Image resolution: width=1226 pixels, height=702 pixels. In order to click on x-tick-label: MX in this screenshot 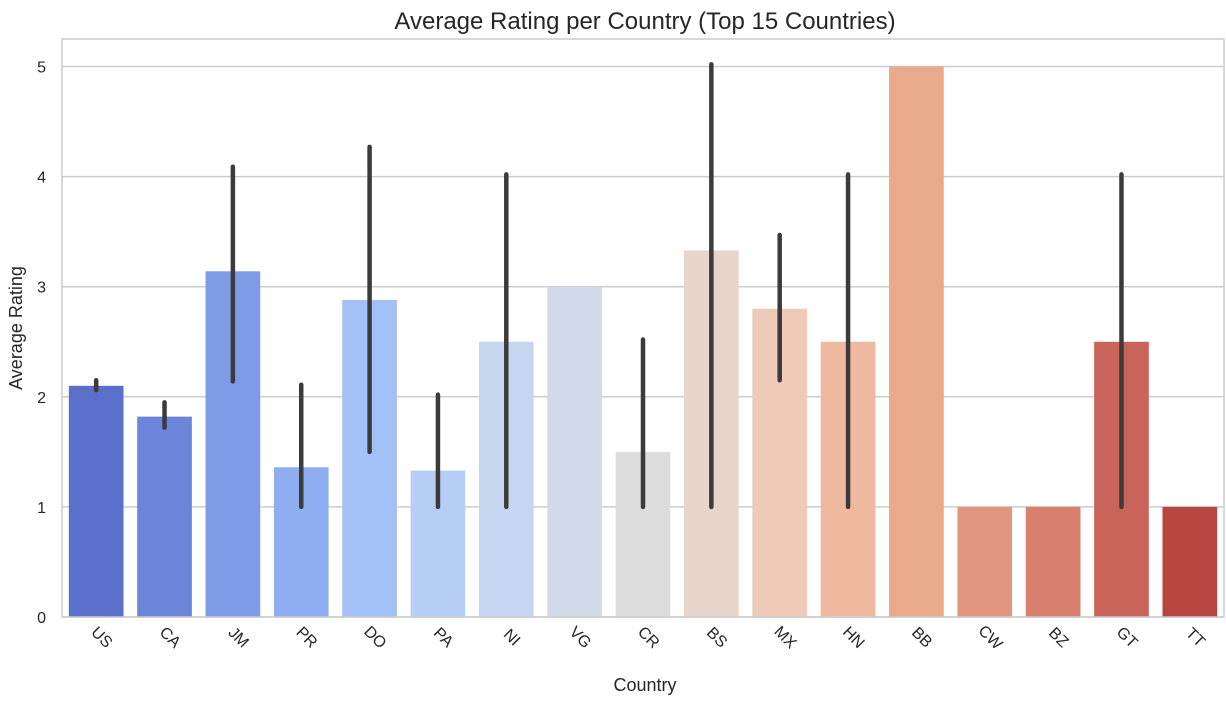, I will do `click(784, 637)`.